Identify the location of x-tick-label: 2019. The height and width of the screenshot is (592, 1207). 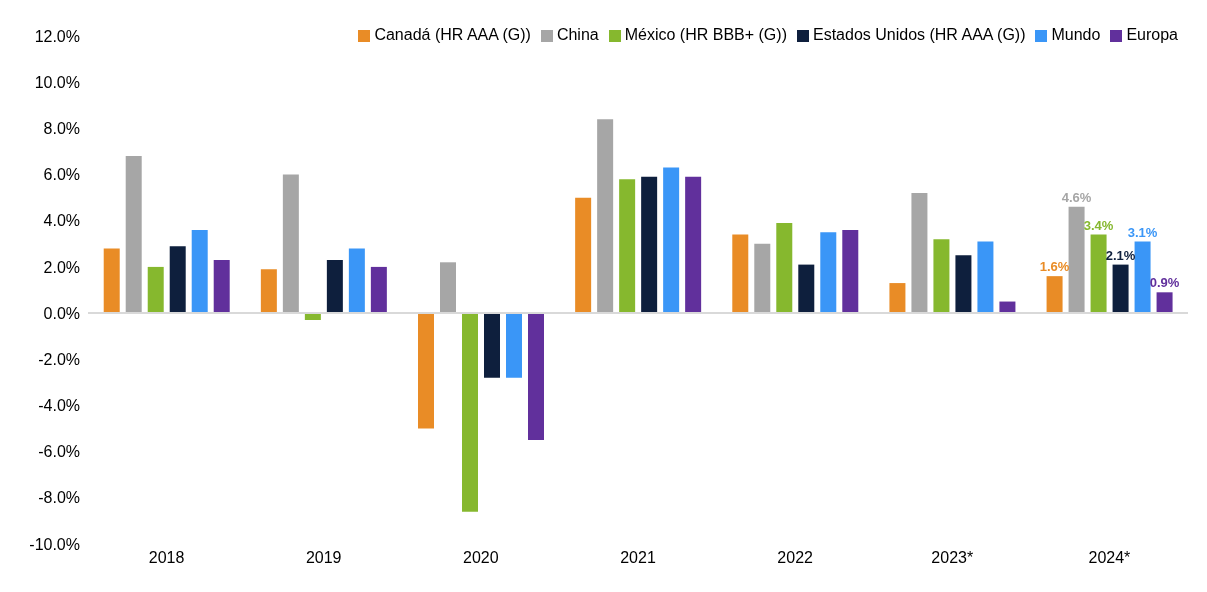
(323, 558).